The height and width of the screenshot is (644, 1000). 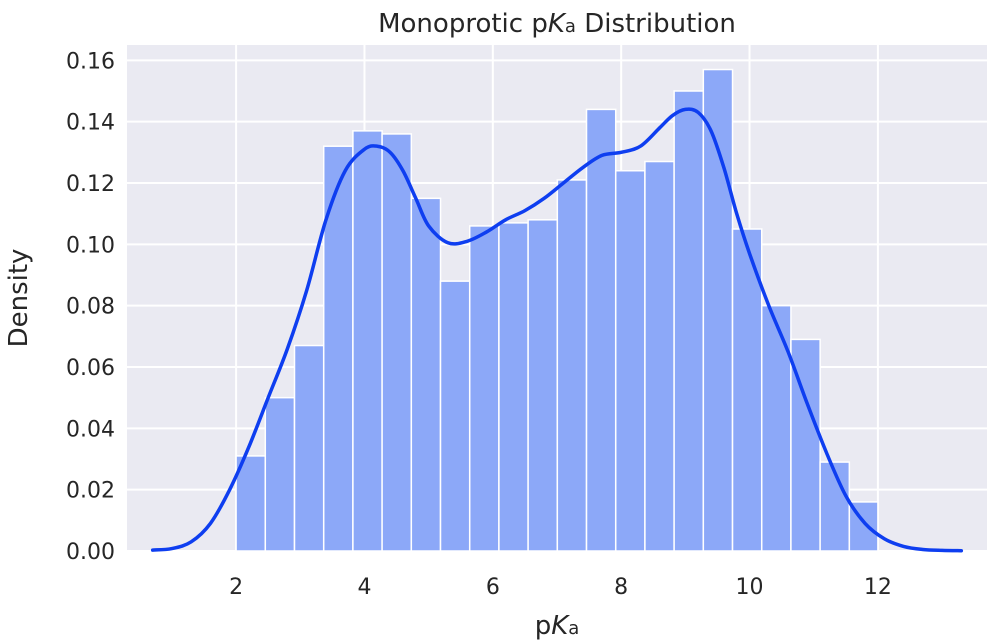 What do you see at coordinates (19, 298) in the screenshot?
I see `y-axis-label: Density` at bounding box center [19, 298].